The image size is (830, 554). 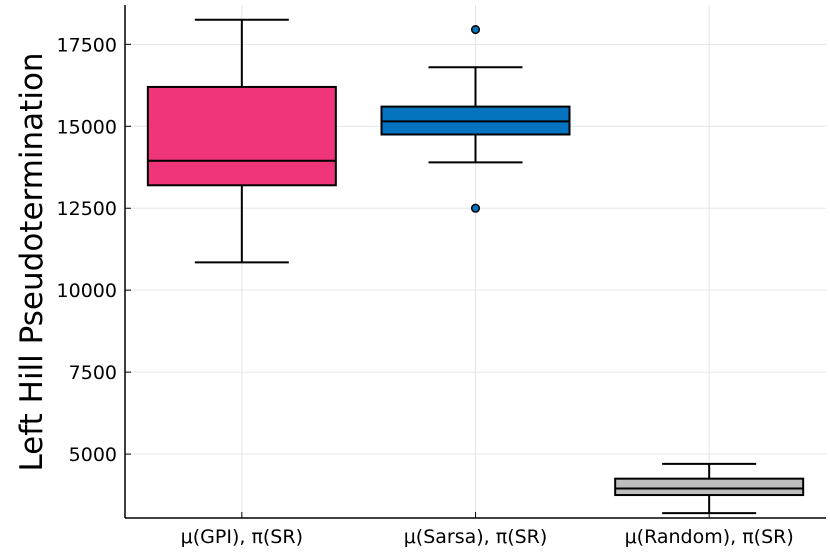 What do you see at coordinates (242, 537) in the screenshot?
I see `x-tick-label: μ(GPI), π(SR)` at bounding box center [242, 537].